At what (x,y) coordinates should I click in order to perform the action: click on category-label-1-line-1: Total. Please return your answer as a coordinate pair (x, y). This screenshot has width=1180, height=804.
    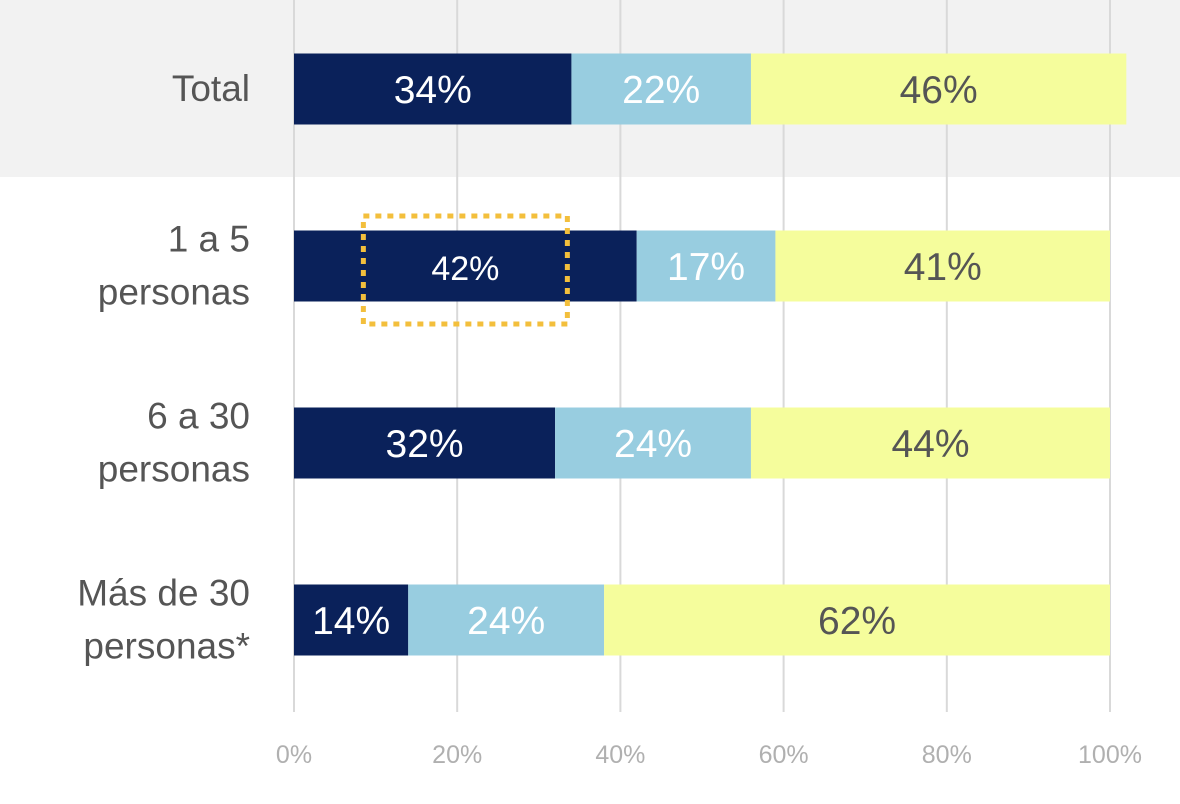
    Looking at the image, I should click on (211, 88).